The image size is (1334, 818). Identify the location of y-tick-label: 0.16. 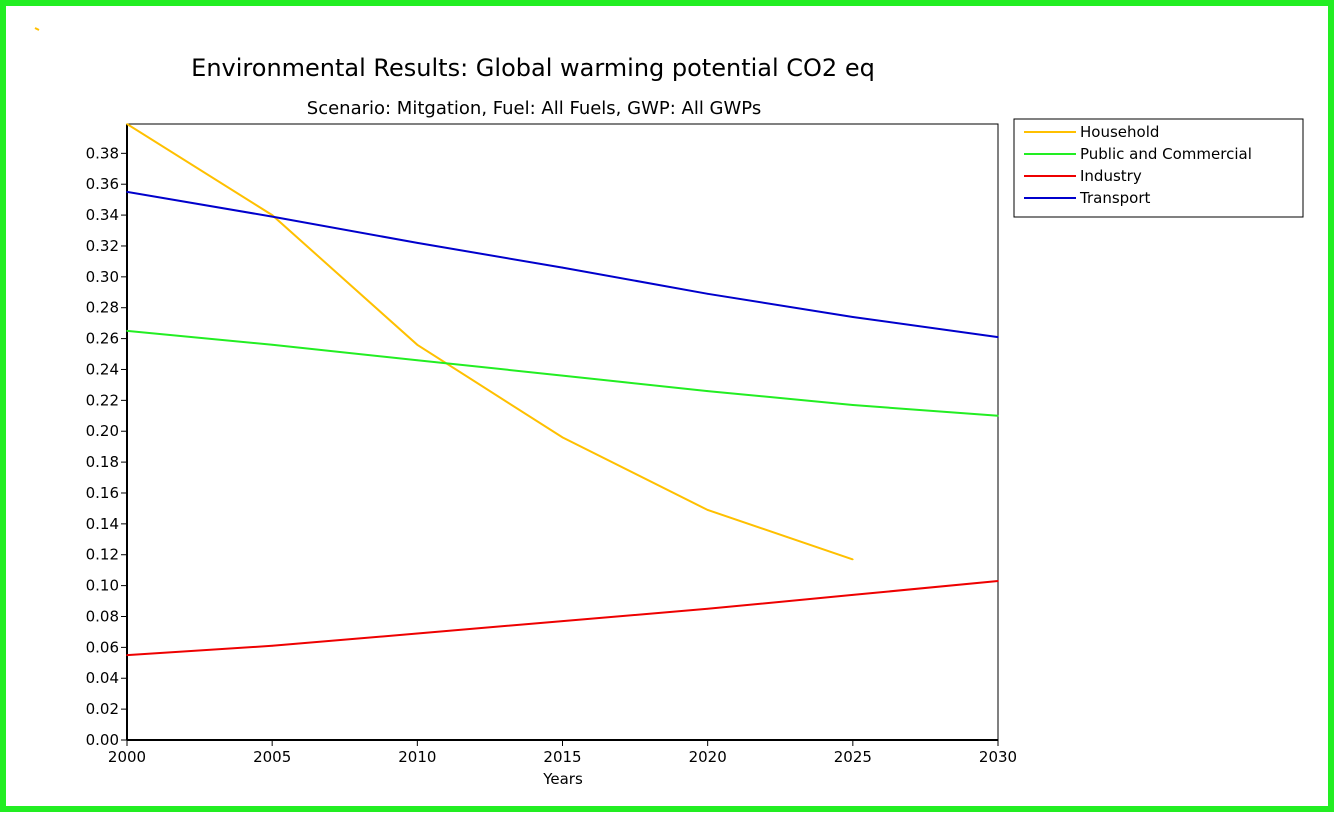
(102, 493).